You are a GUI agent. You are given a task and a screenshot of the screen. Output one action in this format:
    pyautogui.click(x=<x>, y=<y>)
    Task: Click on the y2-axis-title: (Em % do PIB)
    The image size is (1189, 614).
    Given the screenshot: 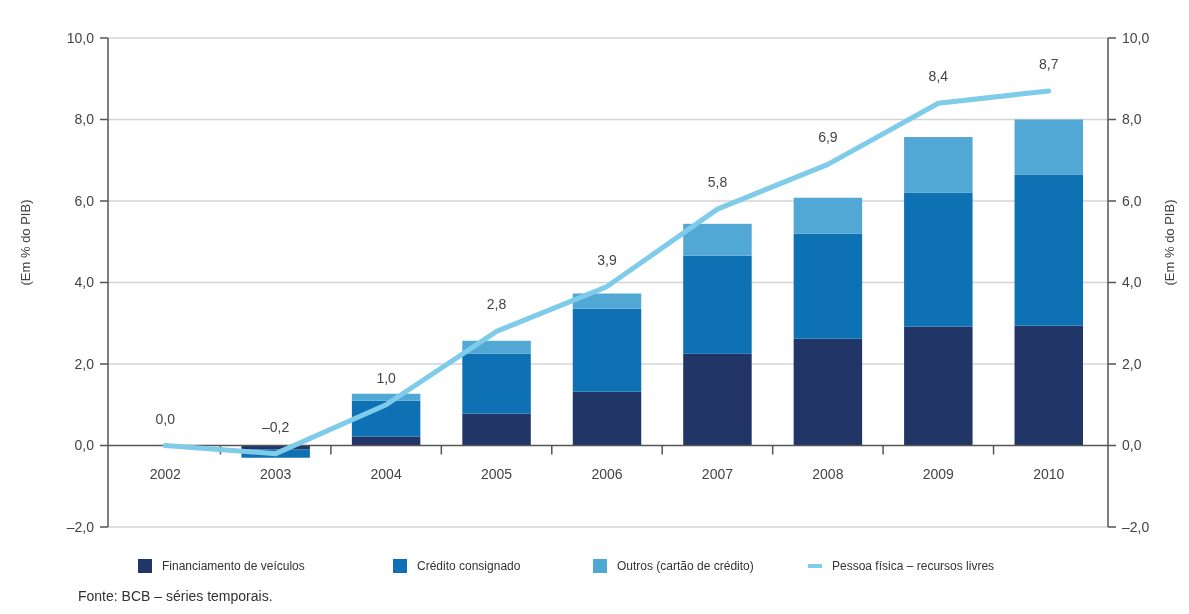 What is the action you would take?
    pyautogui.click(x=1169, y=242)
    